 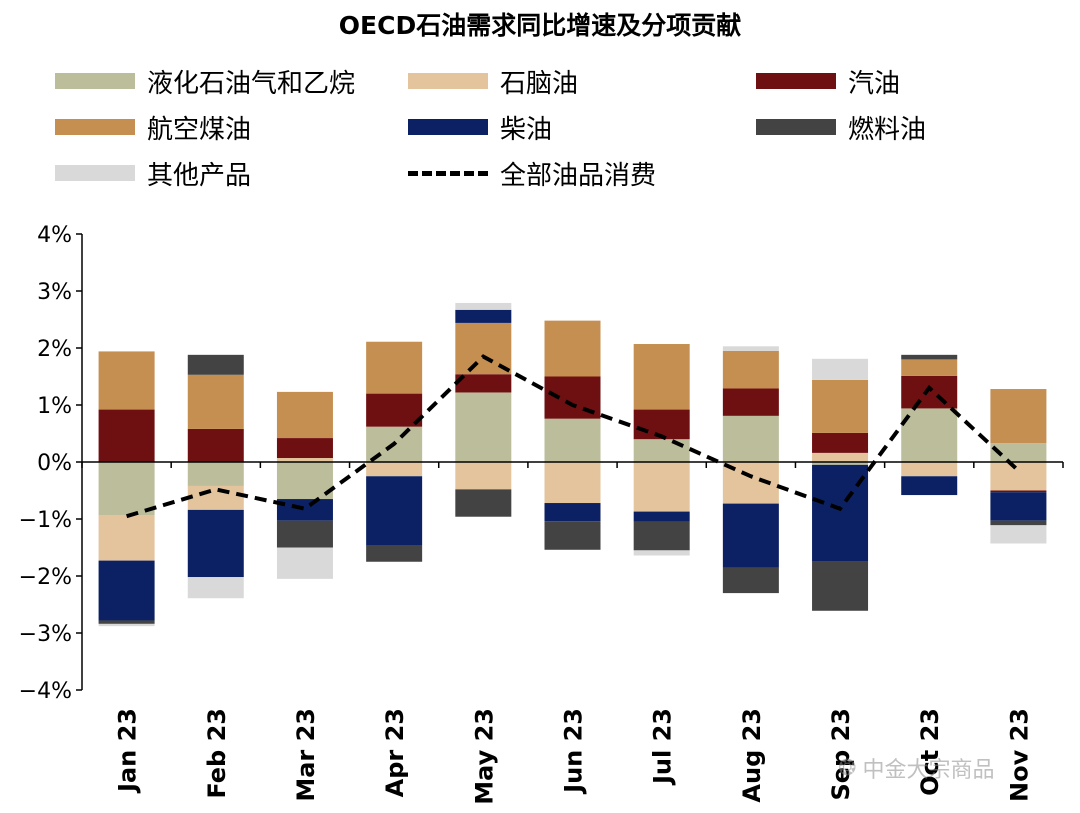 What do you see at coordinates (752, 755) in the screenshot?
I see `x-tick-label: Aug 23` at bounding box center [752, 755].